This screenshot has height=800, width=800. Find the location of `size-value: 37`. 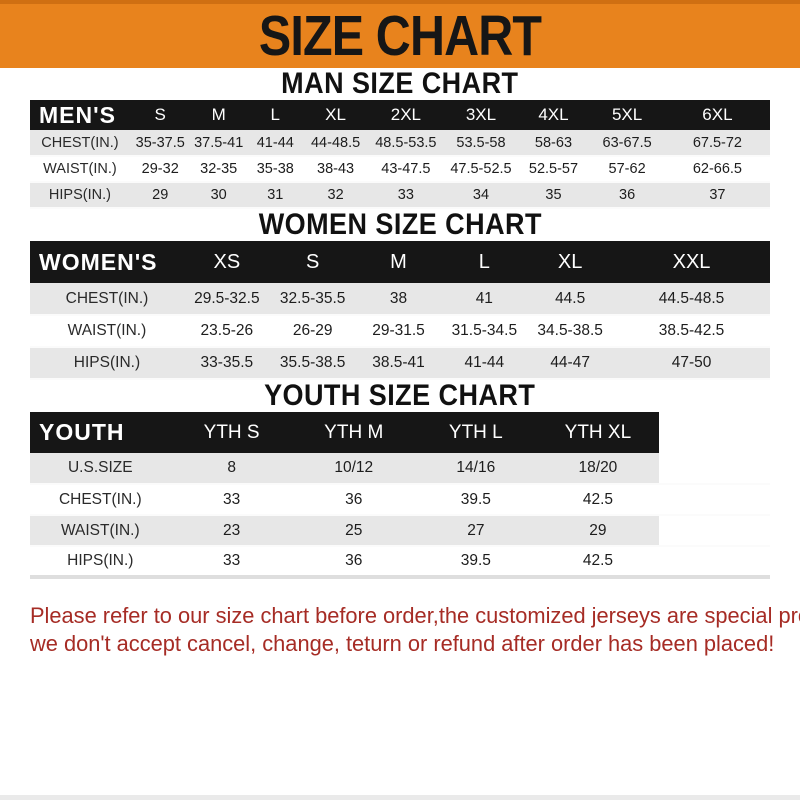

size-value: 37 is located at coordinates (717, 195).